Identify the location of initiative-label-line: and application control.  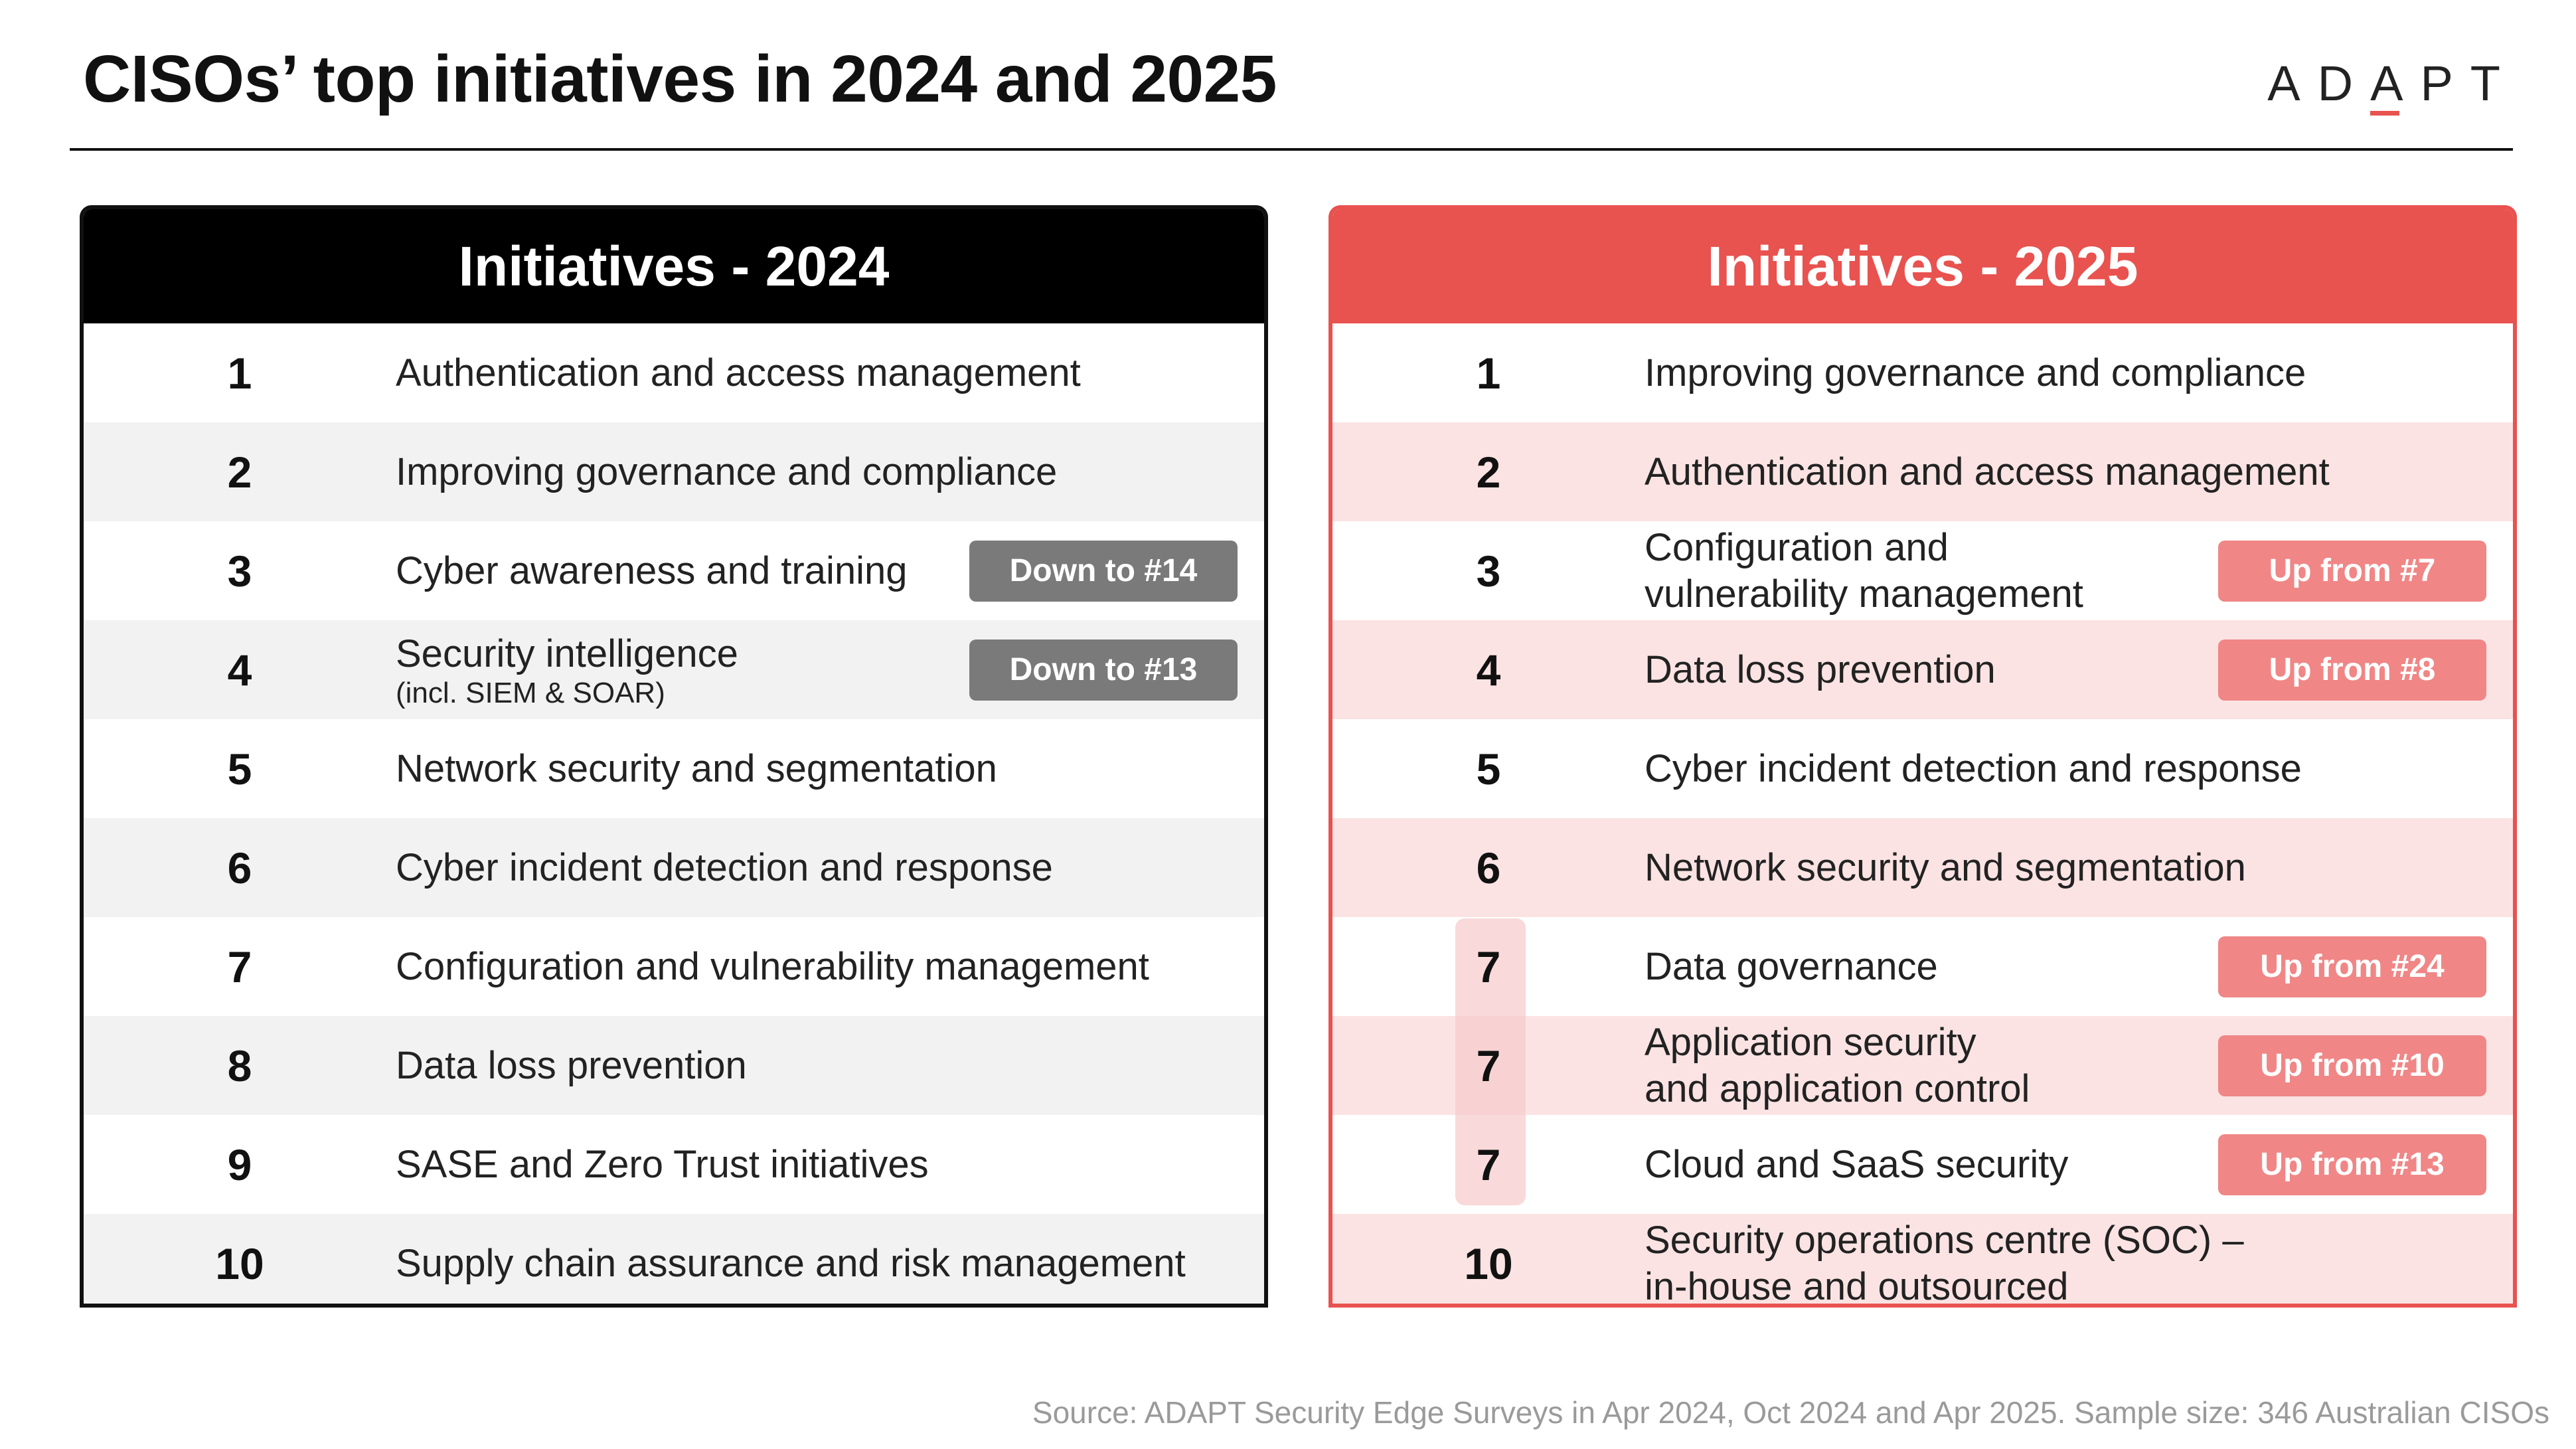
(1837, 1088).